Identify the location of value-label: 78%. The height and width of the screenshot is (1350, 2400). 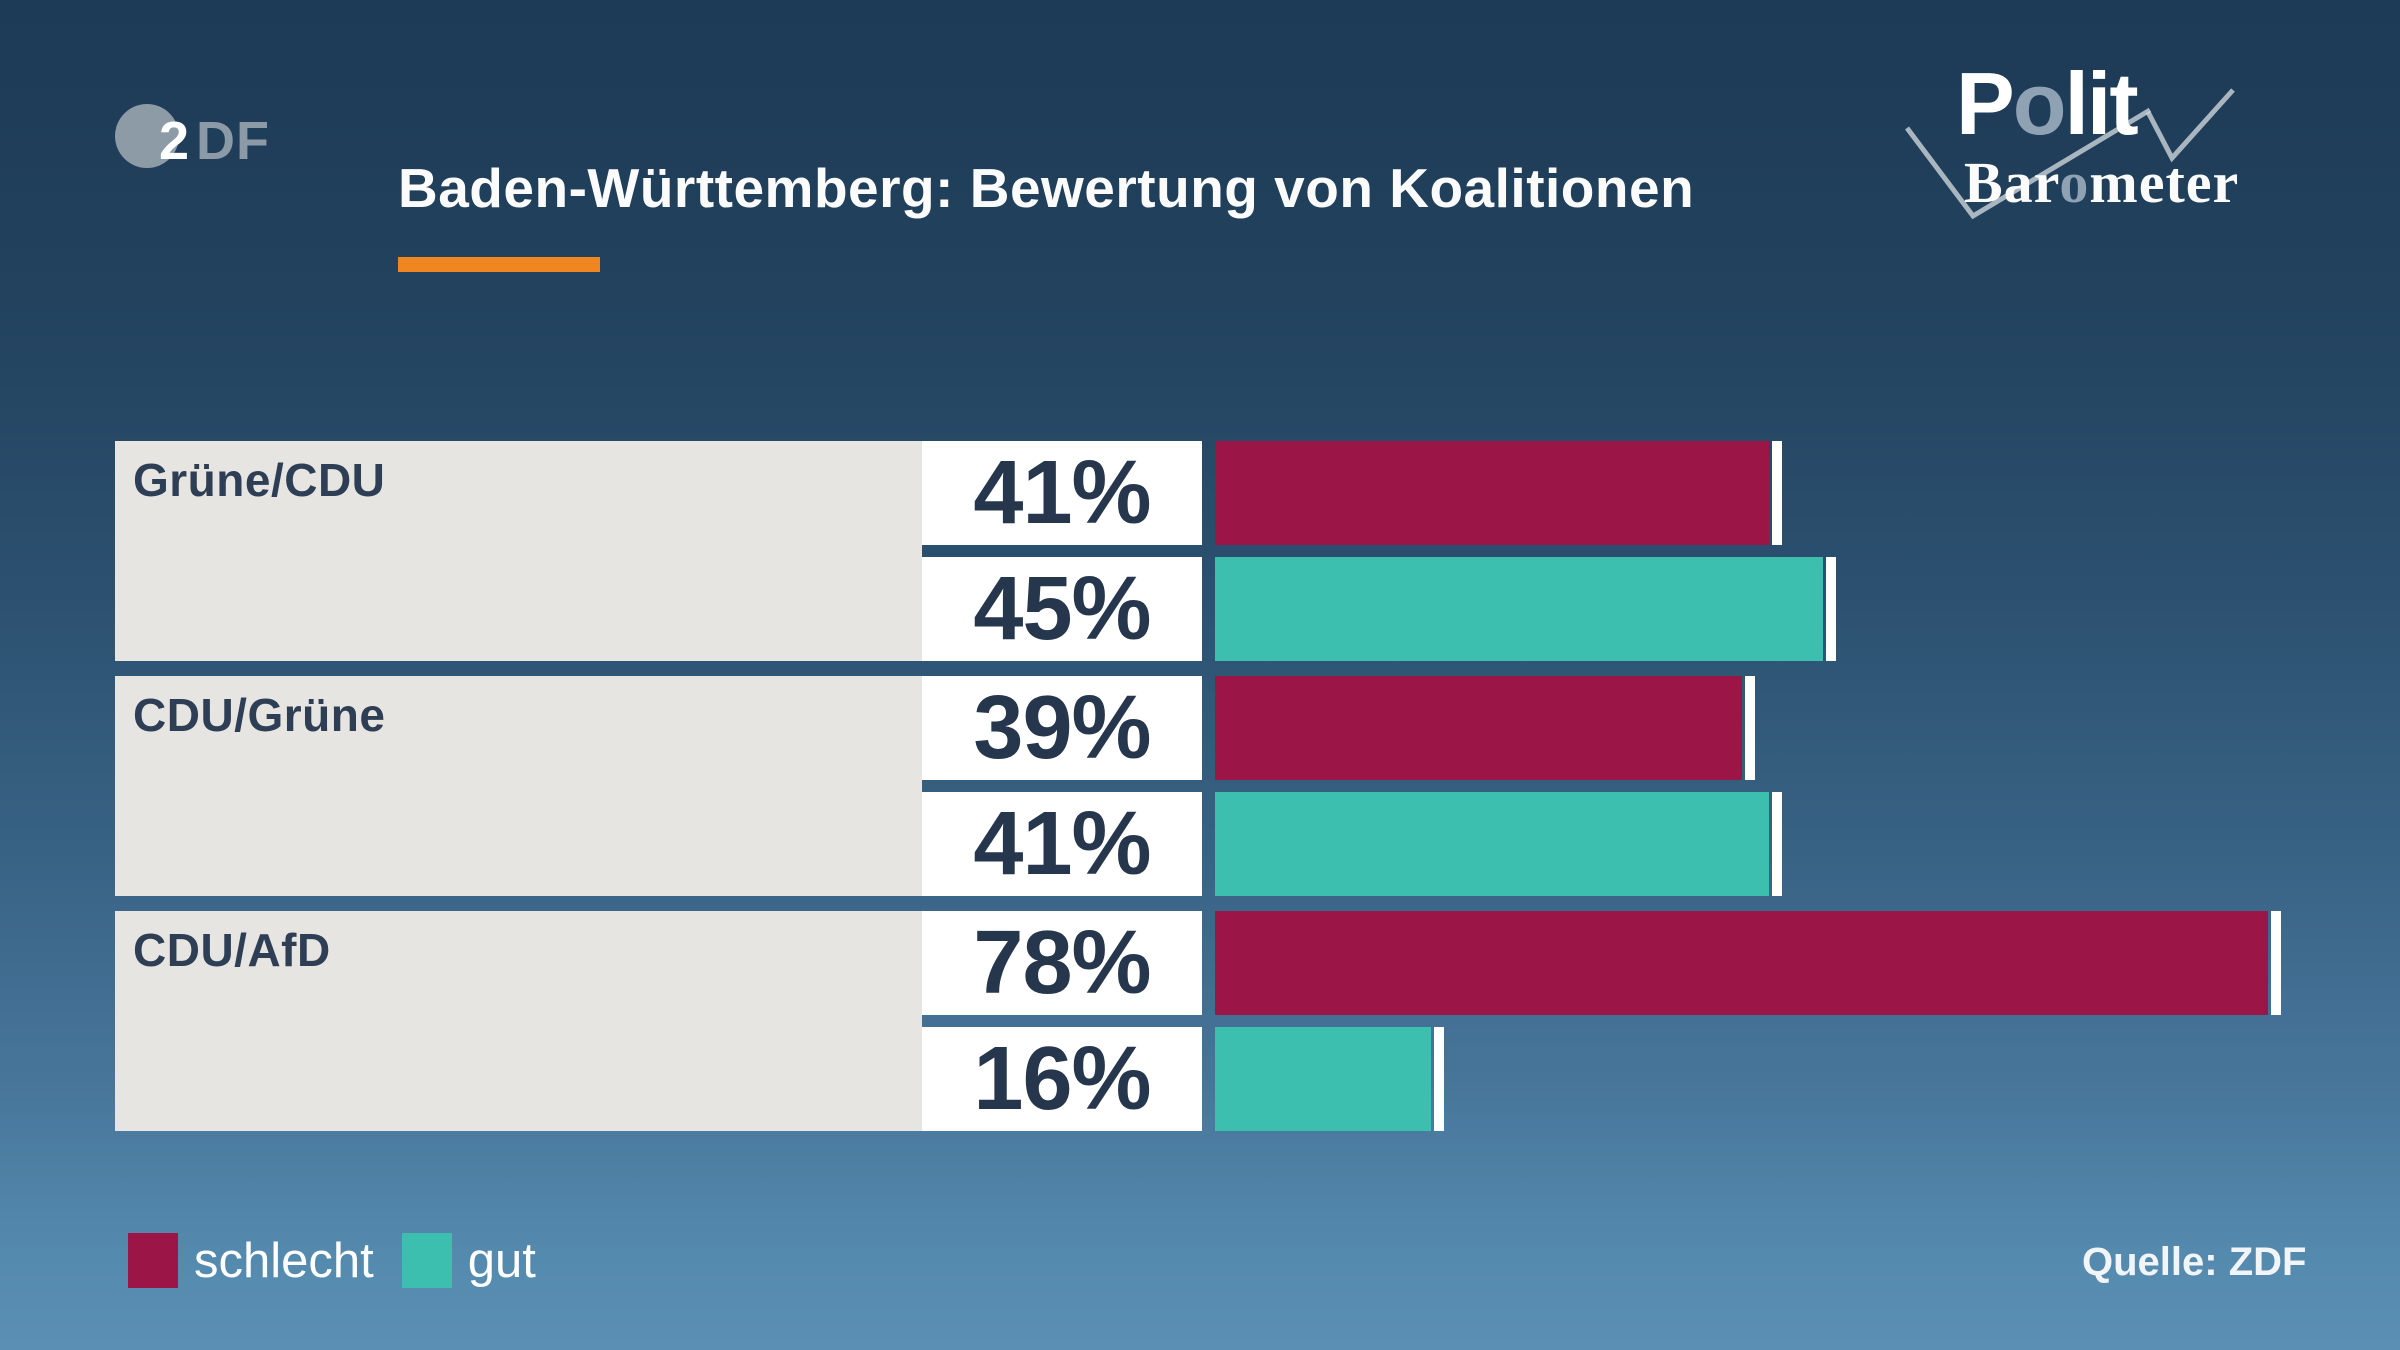
(1062, 962).